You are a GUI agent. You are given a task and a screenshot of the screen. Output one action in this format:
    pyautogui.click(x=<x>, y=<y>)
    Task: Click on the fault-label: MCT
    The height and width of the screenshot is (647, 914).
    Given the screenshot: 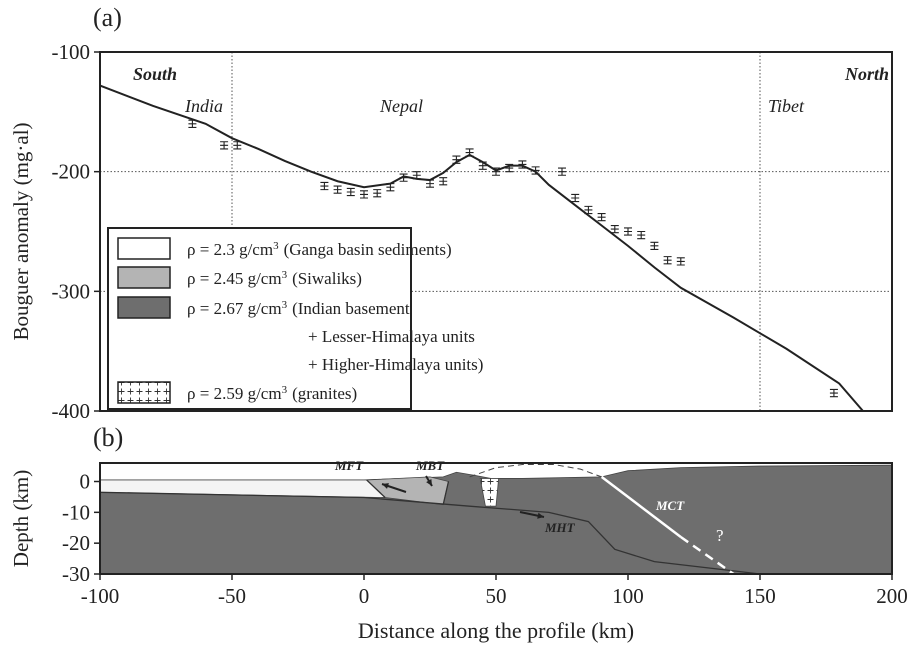 What is the action you would take?
    pyautogui.click(x=670, y=505)
    